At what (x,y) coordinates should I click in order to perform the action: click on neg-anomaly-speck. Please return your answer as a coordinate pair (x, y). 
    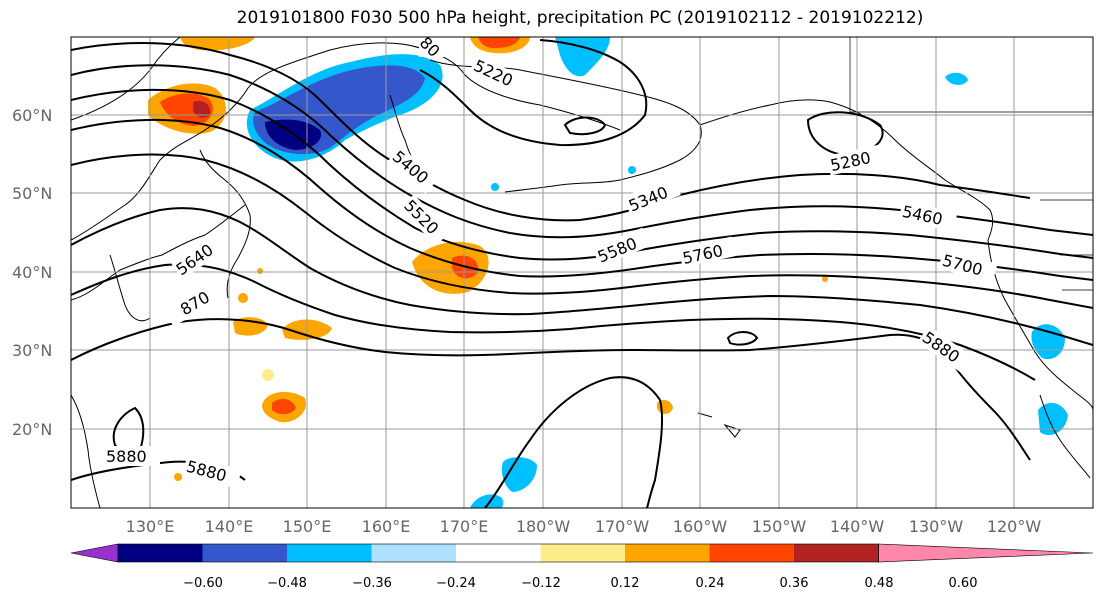
    Looking at the image, I should click on (495, 187).